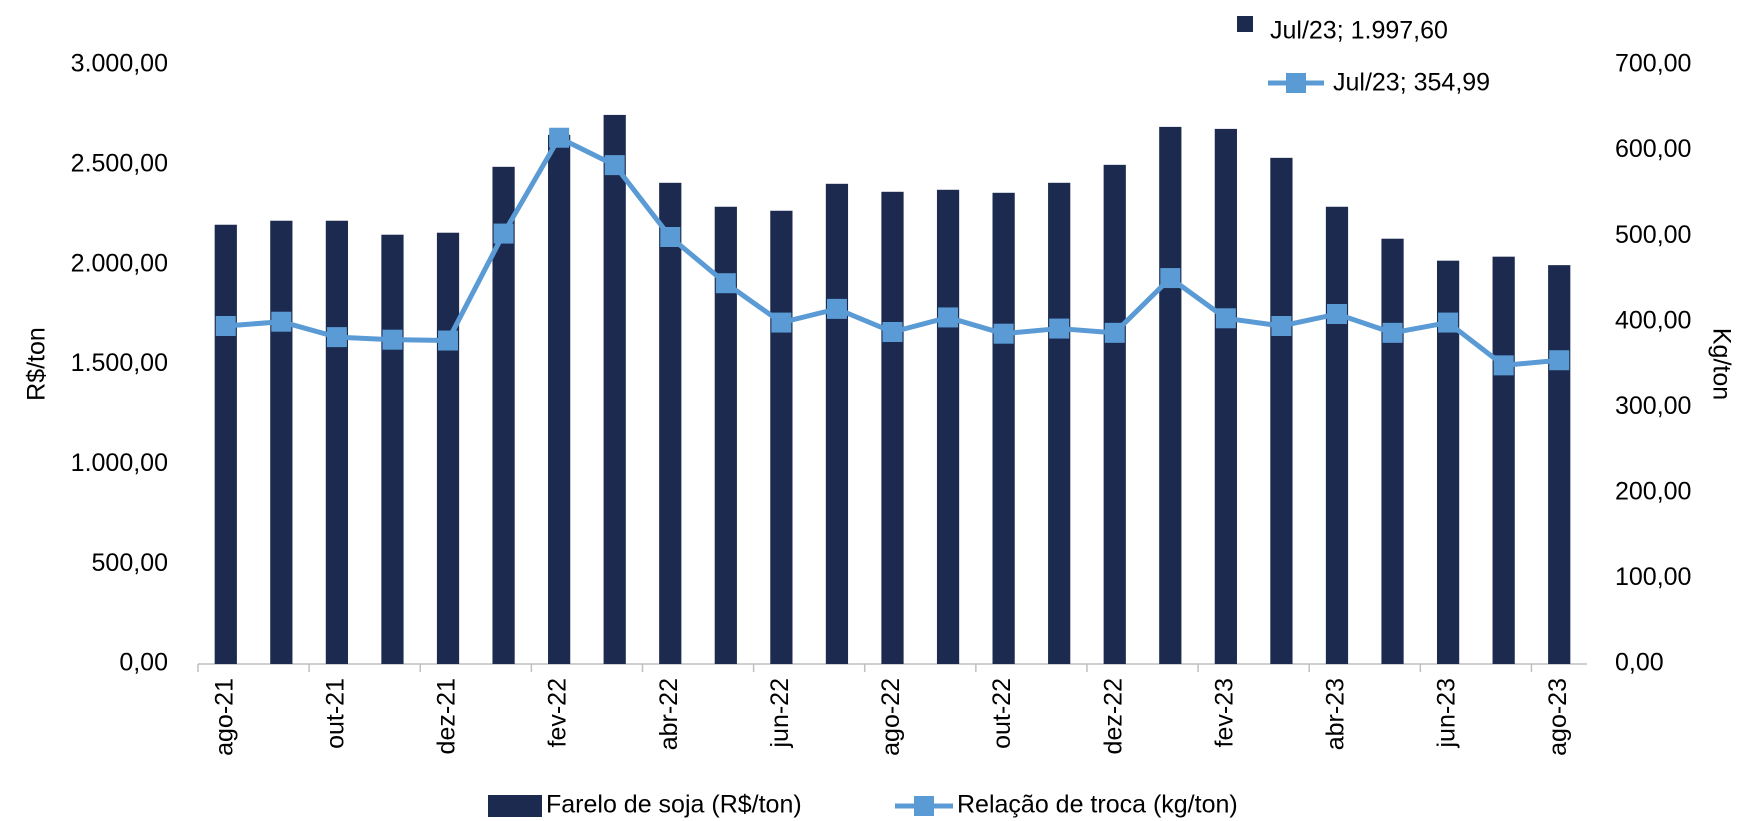  What do you see at coordinates (37, 364) in the screenshot?
I see `y-axis-title: R$/ton` at bounding box center [37, 364].